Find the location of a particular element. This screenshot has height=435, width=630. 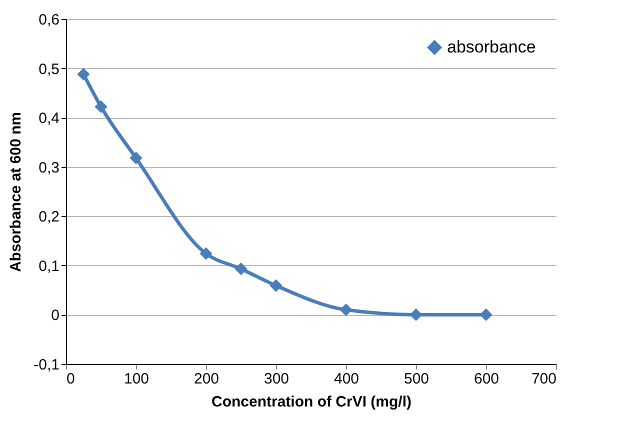

x-tick-label: 300 is located at coordinates (277, 379).